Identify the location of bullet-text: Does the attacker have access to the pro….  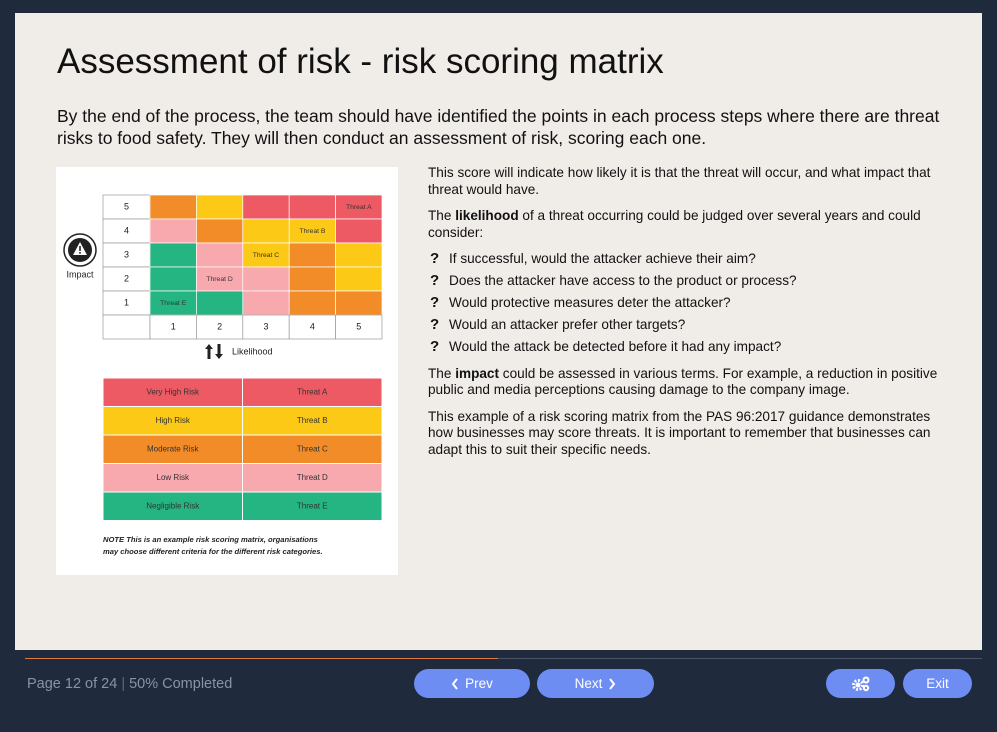
(623, 281).